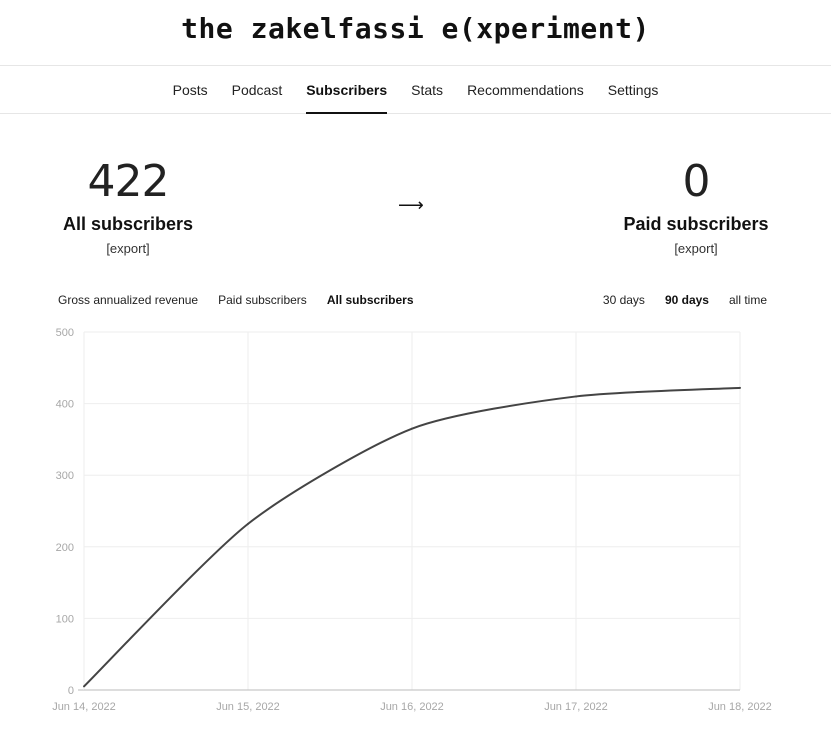 This screenshot has height=743, width=831. Describe the element at coordinates (248, 707) in the screenshot. I see `x-tick-label: Jun 15, 2022` at that location.